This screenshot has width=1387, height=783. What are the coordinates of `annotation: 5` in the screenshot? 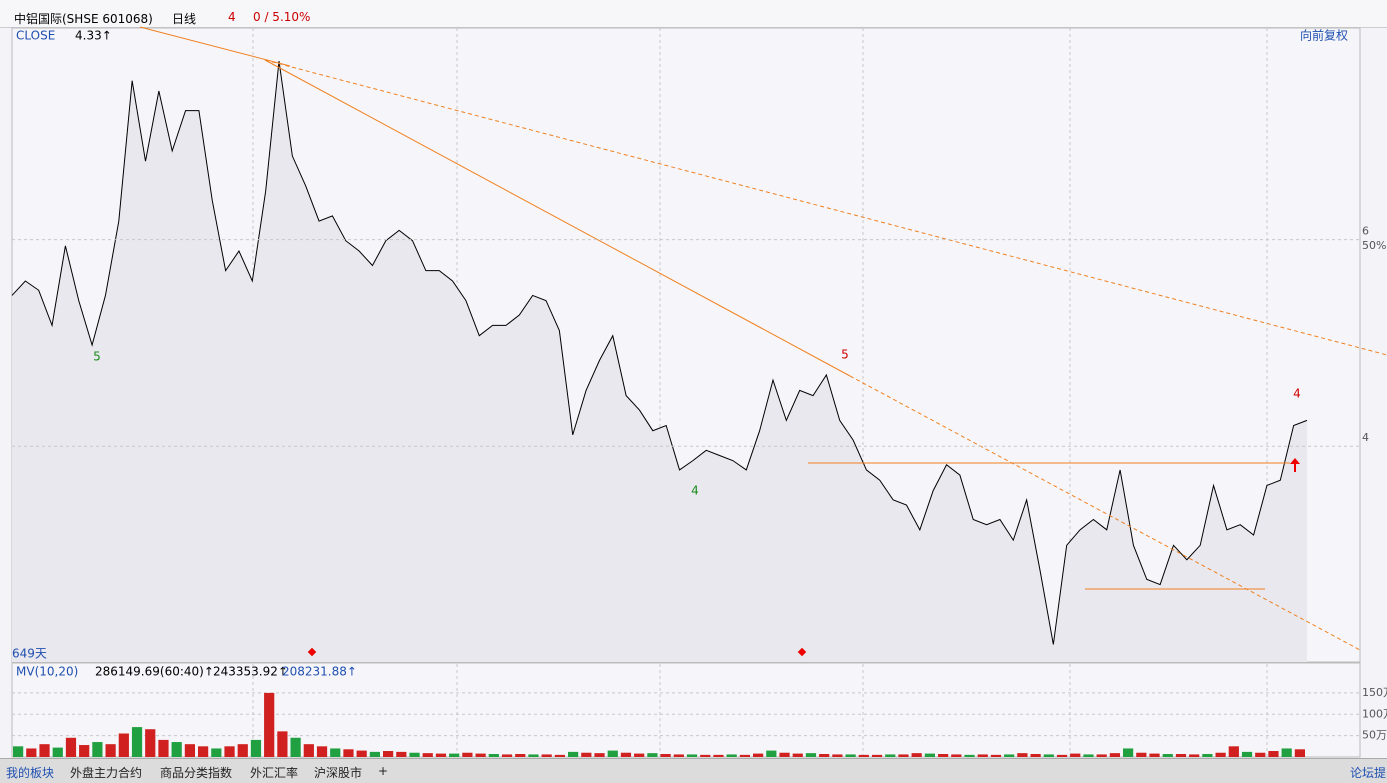 It's located at (845, 355).